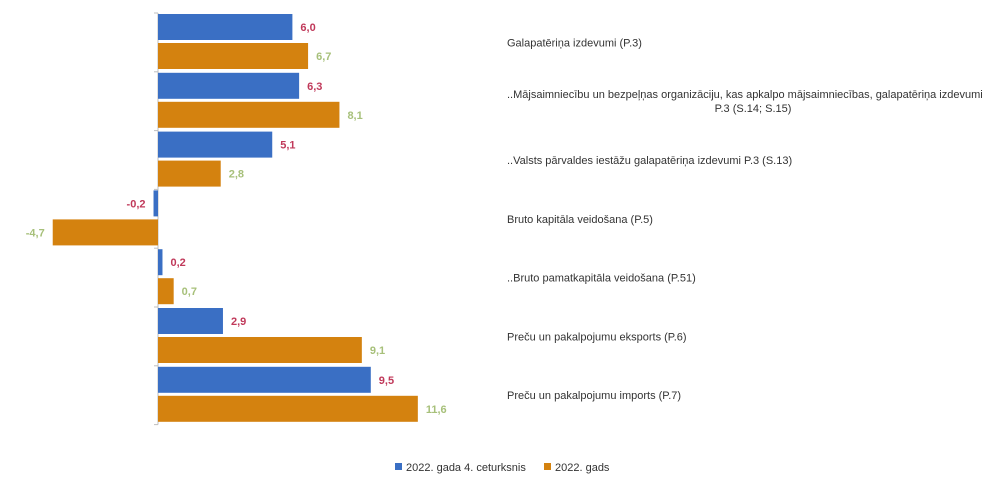  What do you see at coordinates (386, 381) in the screenshot?
I see `value-label: 9,5` at bounding box center [386, 381].